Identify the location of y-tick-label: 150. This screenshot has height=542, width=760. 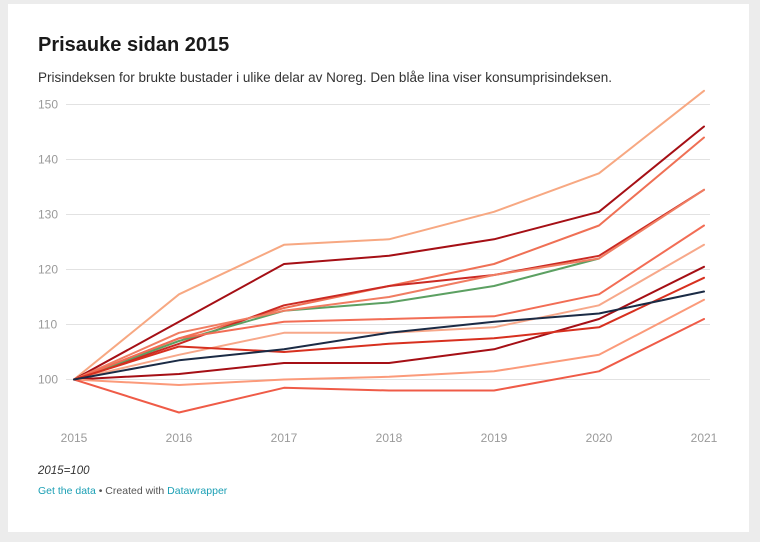
(48, 105).